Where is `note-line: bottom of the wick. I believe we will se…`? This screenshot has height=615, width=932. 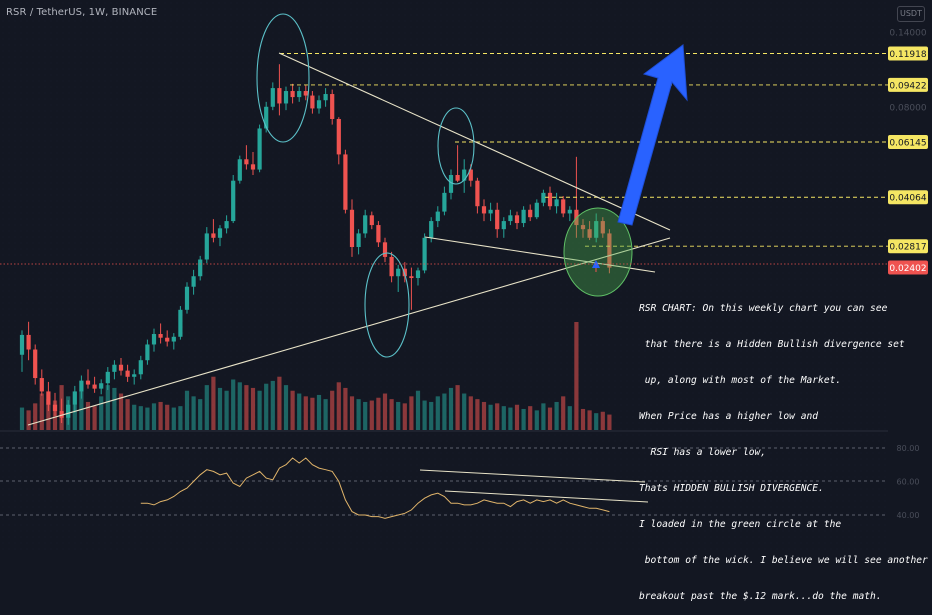
note-line: bottom of the wick. I believe we will se… is located at coordinates (783, 560).